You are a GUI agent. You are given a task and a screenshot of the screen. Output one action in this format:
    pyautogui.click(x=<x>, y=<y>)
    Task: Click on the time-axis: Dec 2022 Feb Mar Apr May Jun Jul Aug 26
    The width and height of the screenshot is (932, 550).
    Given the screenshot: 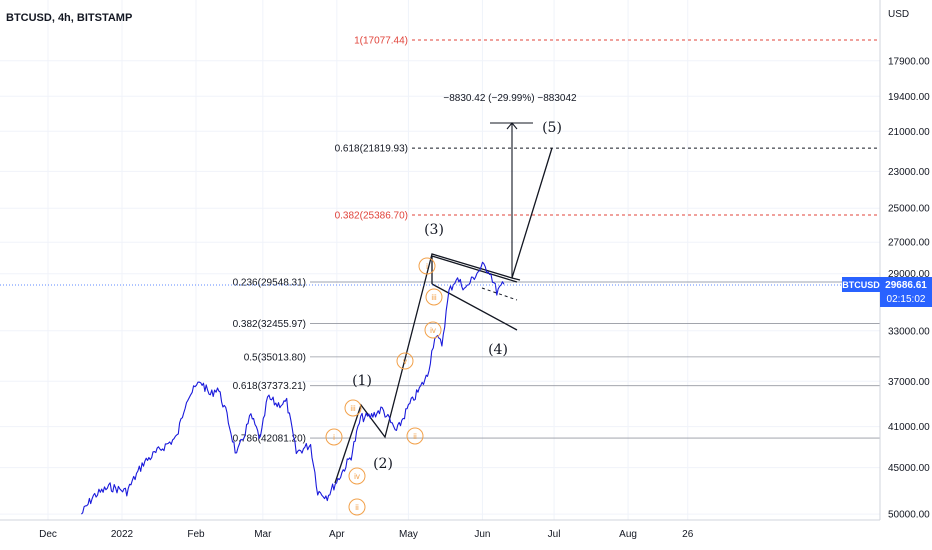 What is the action you would take?
    pyautogui.click(x=366, y=534)
    